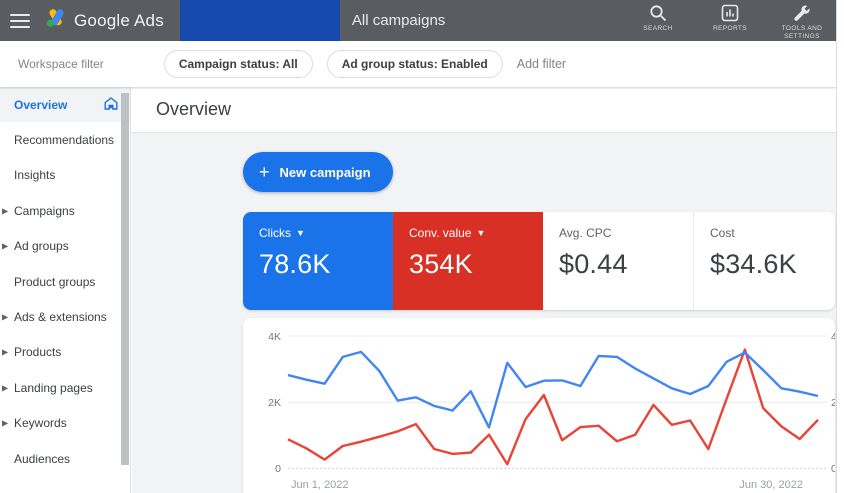 This screenshot has width=844, height=493. I want to click on menu-icon, so click(20, 20).